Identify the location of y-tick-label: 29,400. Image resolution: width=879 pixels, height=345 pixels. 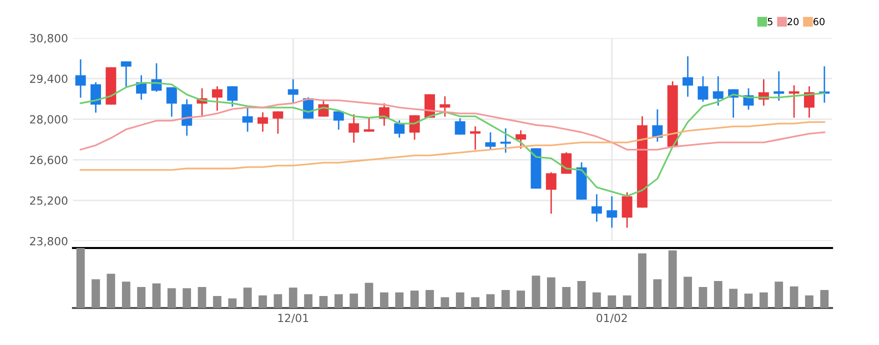
(49, 79).